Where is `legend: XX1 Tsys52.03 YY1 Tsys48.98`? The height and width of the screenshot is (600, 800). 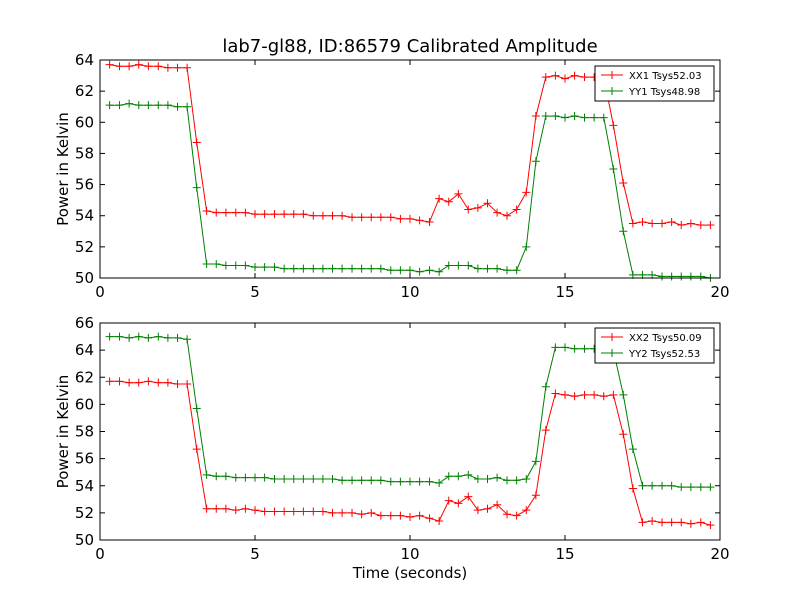 legend: XX1 Tsys52.03 YY1 Tsys48.98 is located at coordinates (654, 83).